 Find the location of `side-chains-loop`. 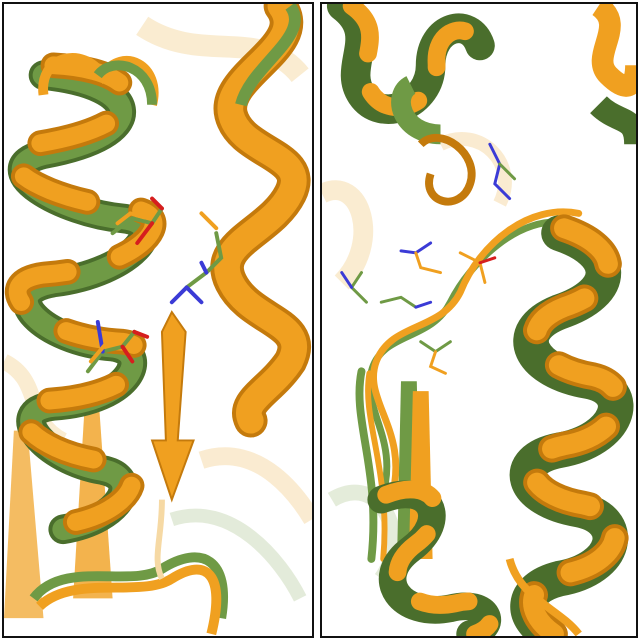

side-chains-loop is located at coordinates (428, 258).